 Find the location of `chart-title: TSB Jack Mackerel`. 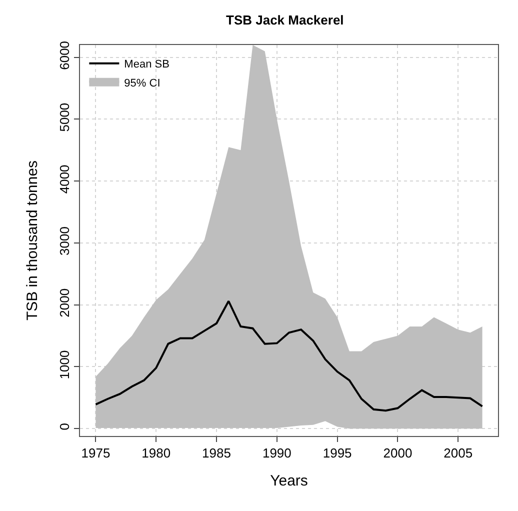

chart-title: TSB Jack Mackerel is located at coordinates (285, 20).